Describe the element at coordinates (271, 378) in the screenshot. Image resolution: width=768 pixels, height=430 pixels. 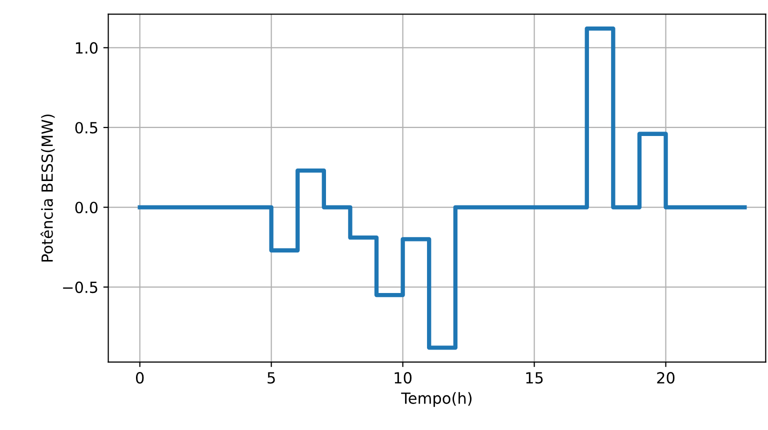
I see `x-tick-label: 5` at that location.